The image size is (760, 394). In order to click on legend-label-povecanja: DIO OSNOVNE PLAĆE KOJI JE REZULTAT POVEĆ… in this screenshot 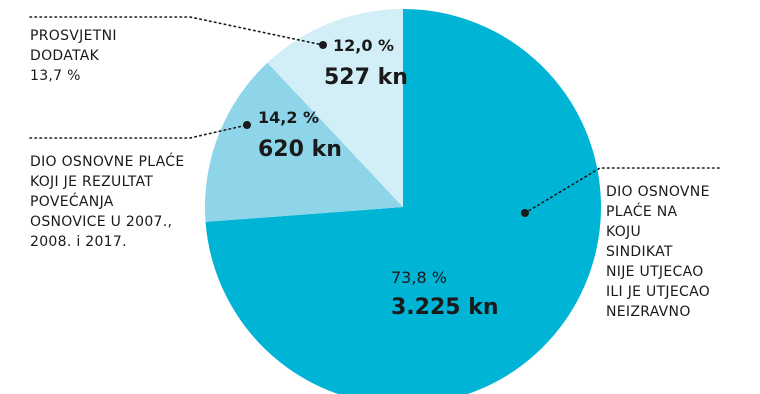, I will do `click(107, 202)`.